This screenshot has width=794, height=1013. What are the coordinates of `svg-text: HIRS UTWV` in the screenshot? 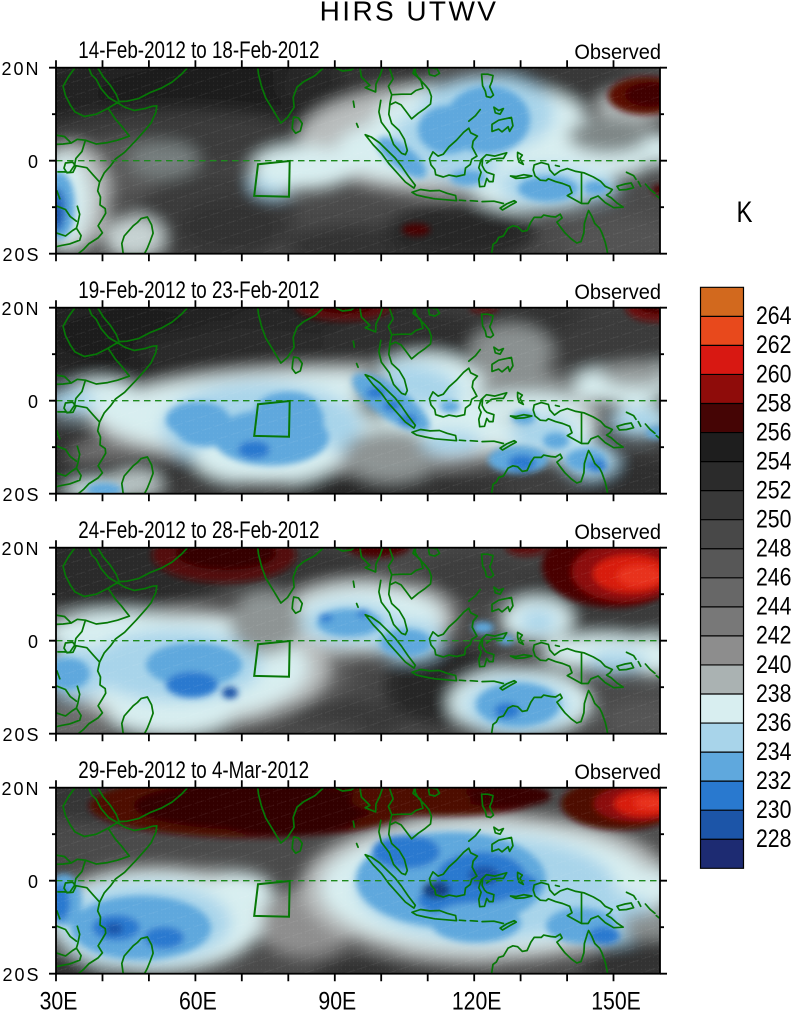 It's located at (409, 13).